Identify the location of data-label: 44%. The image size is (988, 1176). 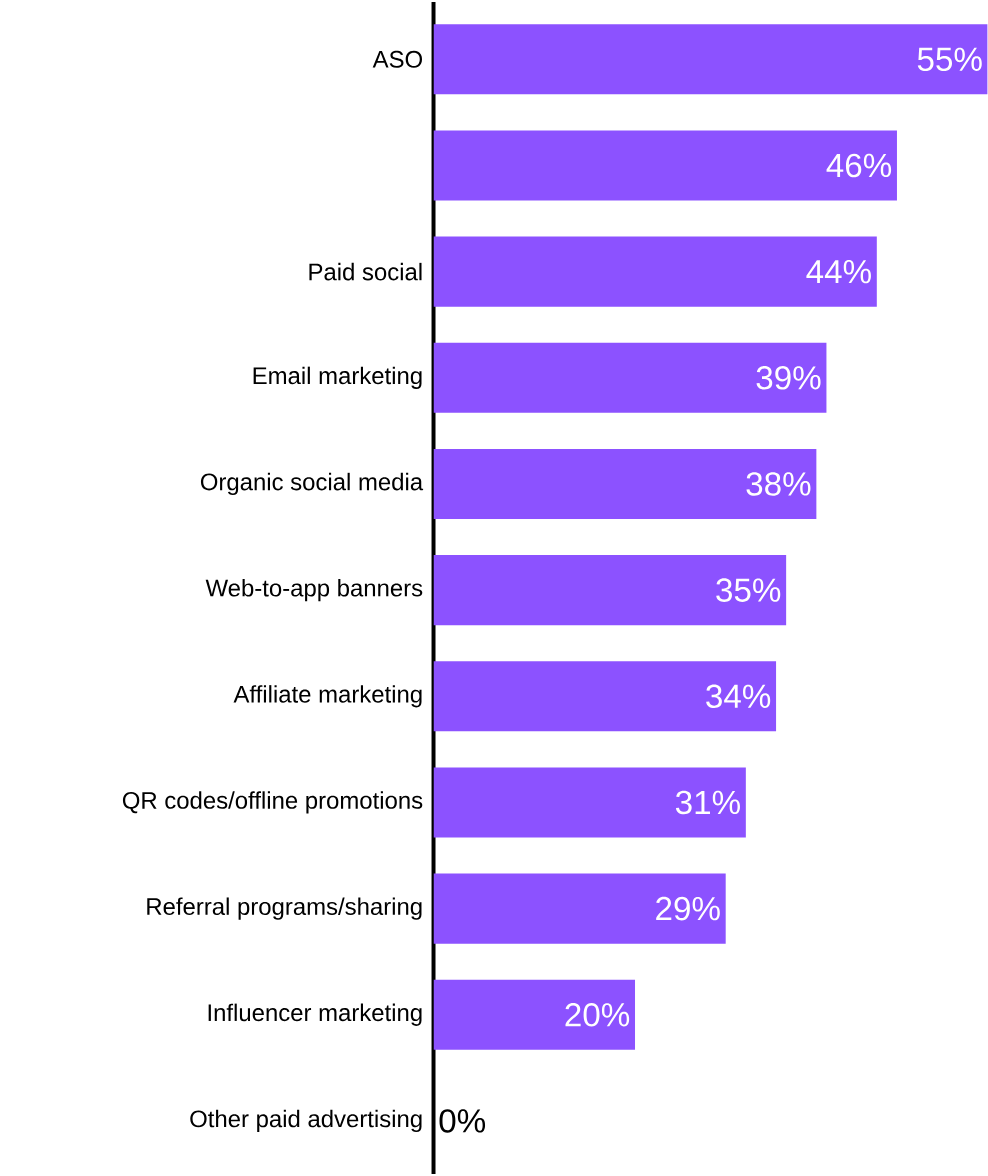
(839, 272).